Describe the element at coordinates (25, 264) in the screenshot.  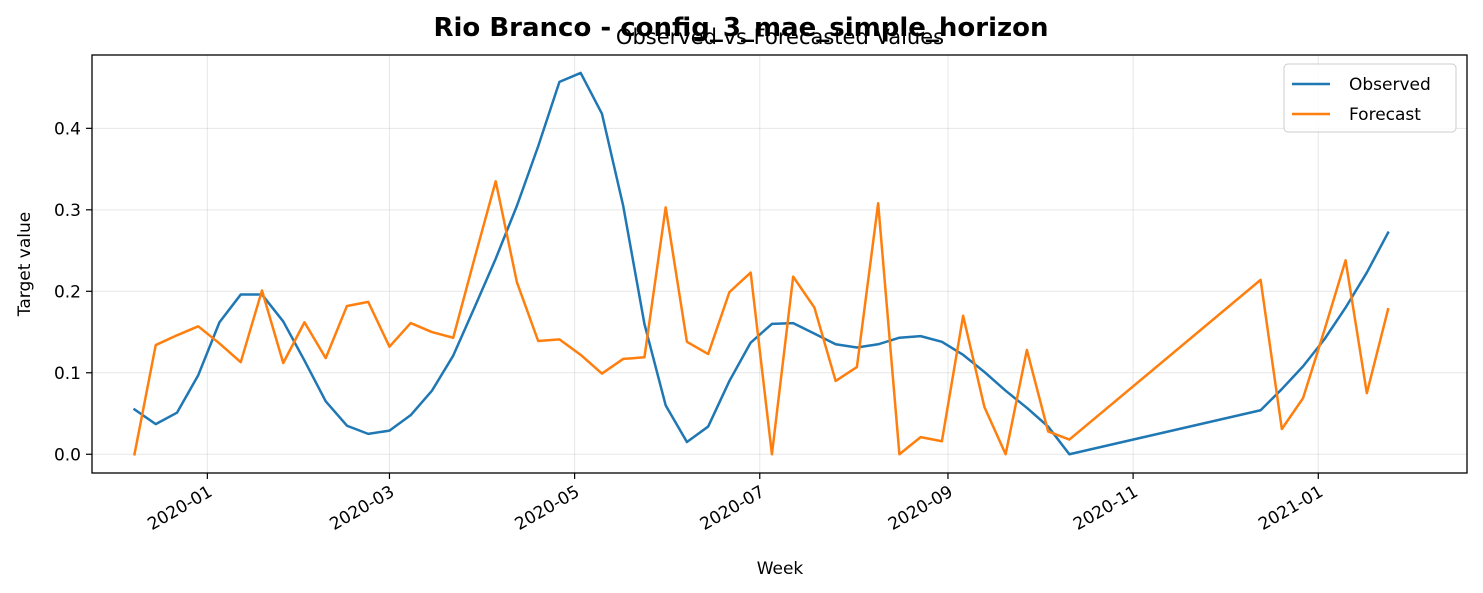
I see `y-axis-label: Target value` at that location.